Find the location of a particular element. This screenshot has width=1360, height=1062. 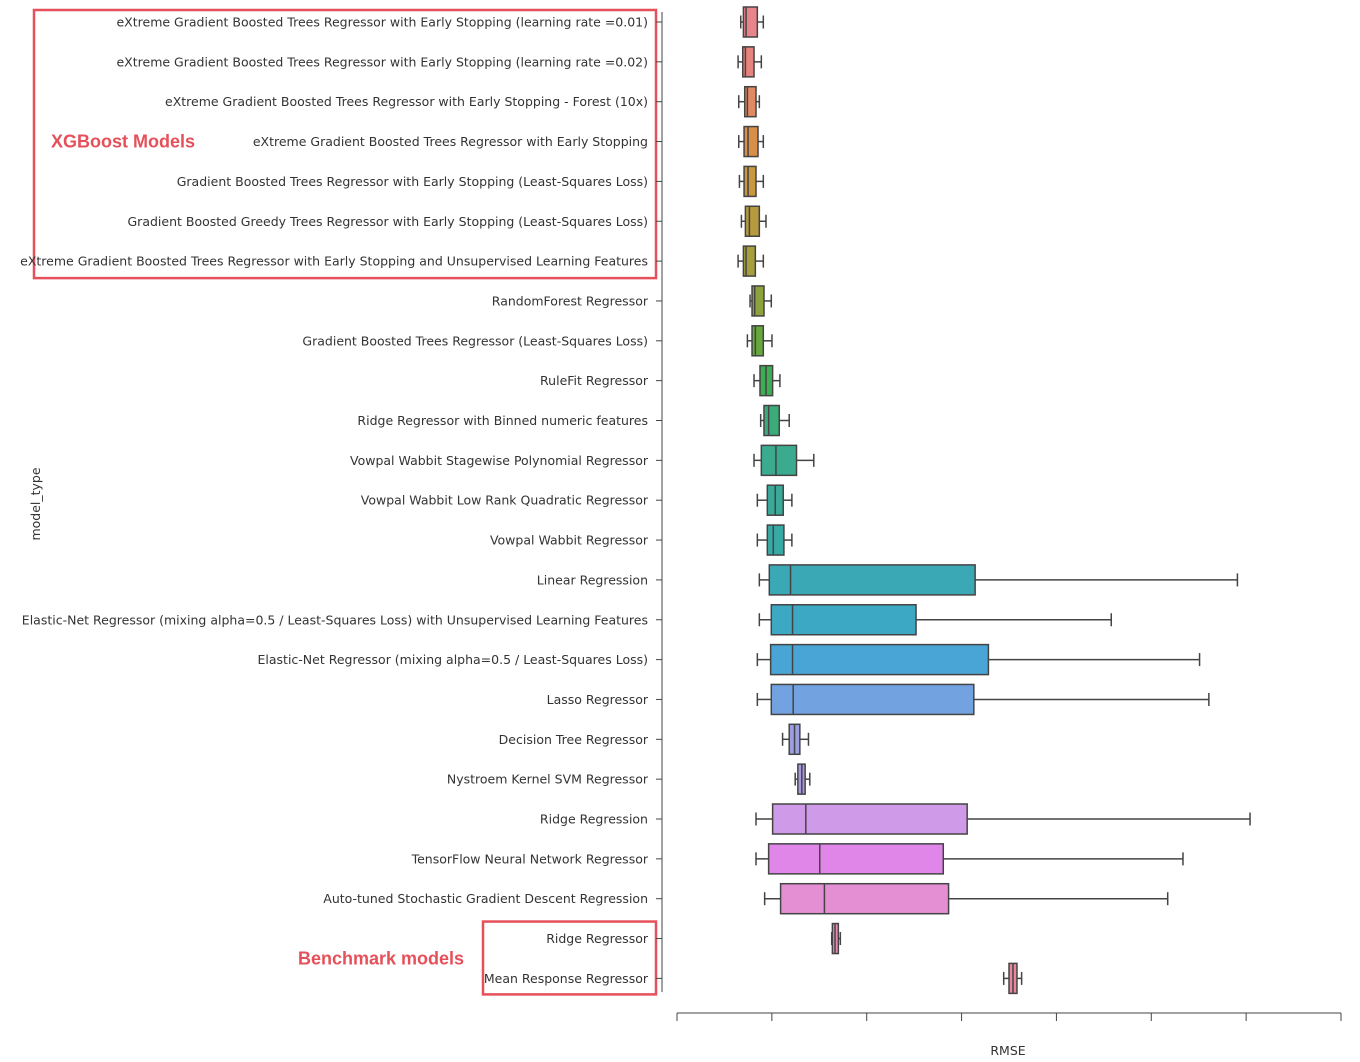

category-label: Nystroem Kernel SVM Regressor is located at coordinates (548, 779).